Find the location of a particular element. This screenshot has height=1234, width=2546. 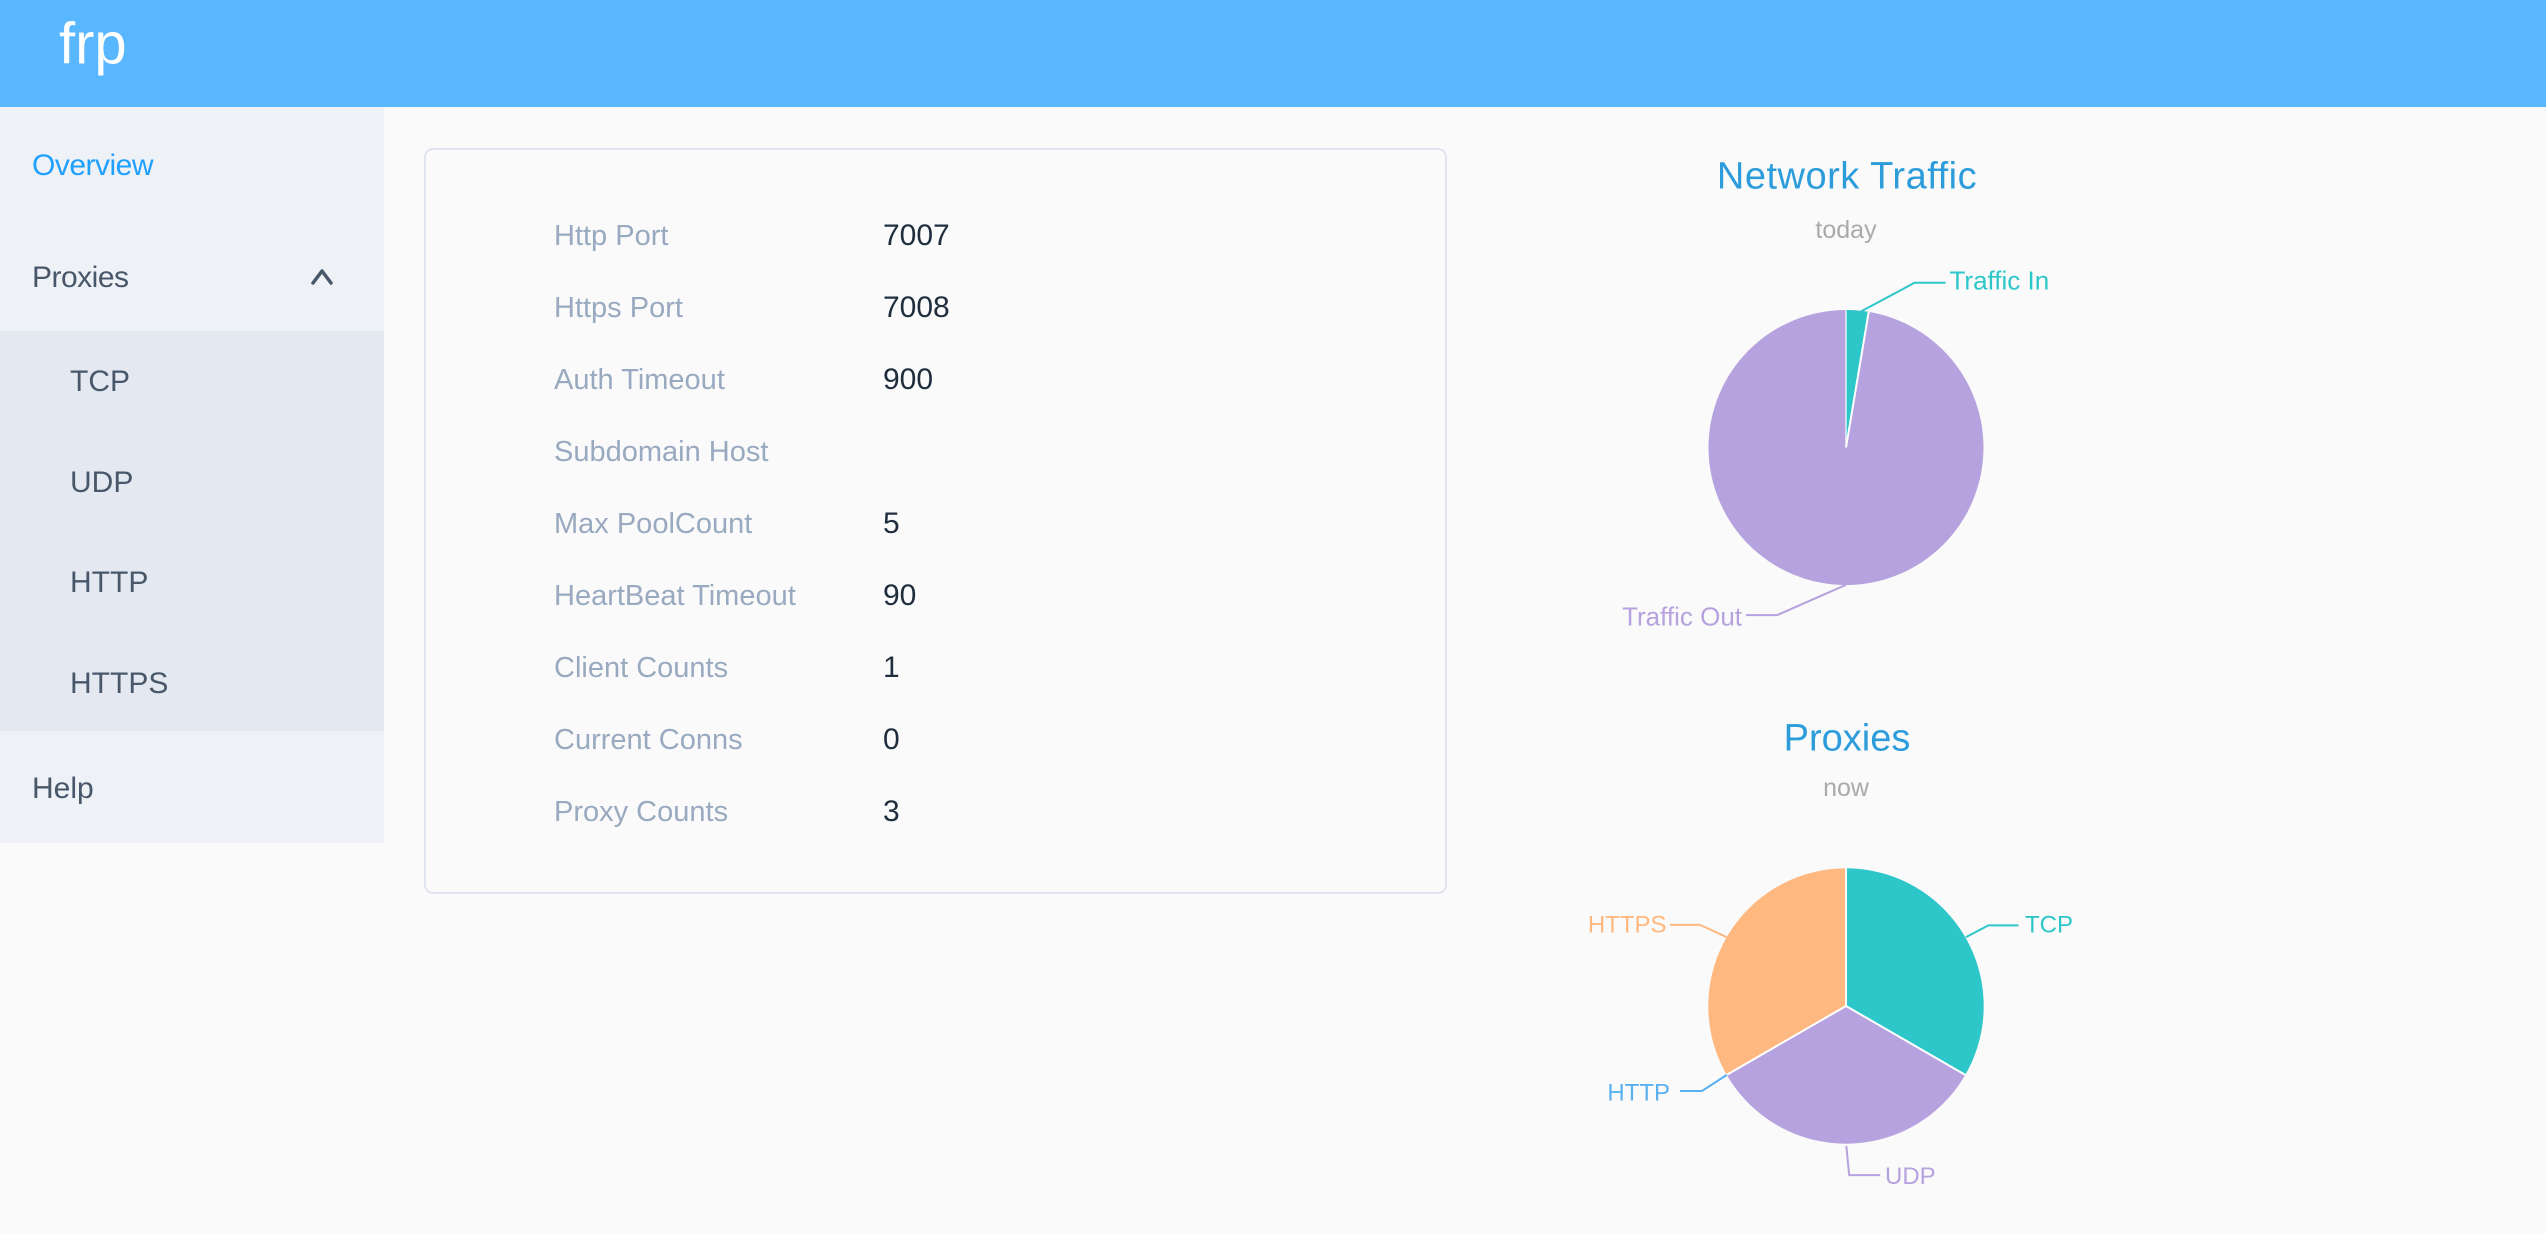

svg-text: HeartBeat Timeout is located at coordinates (675, 596).